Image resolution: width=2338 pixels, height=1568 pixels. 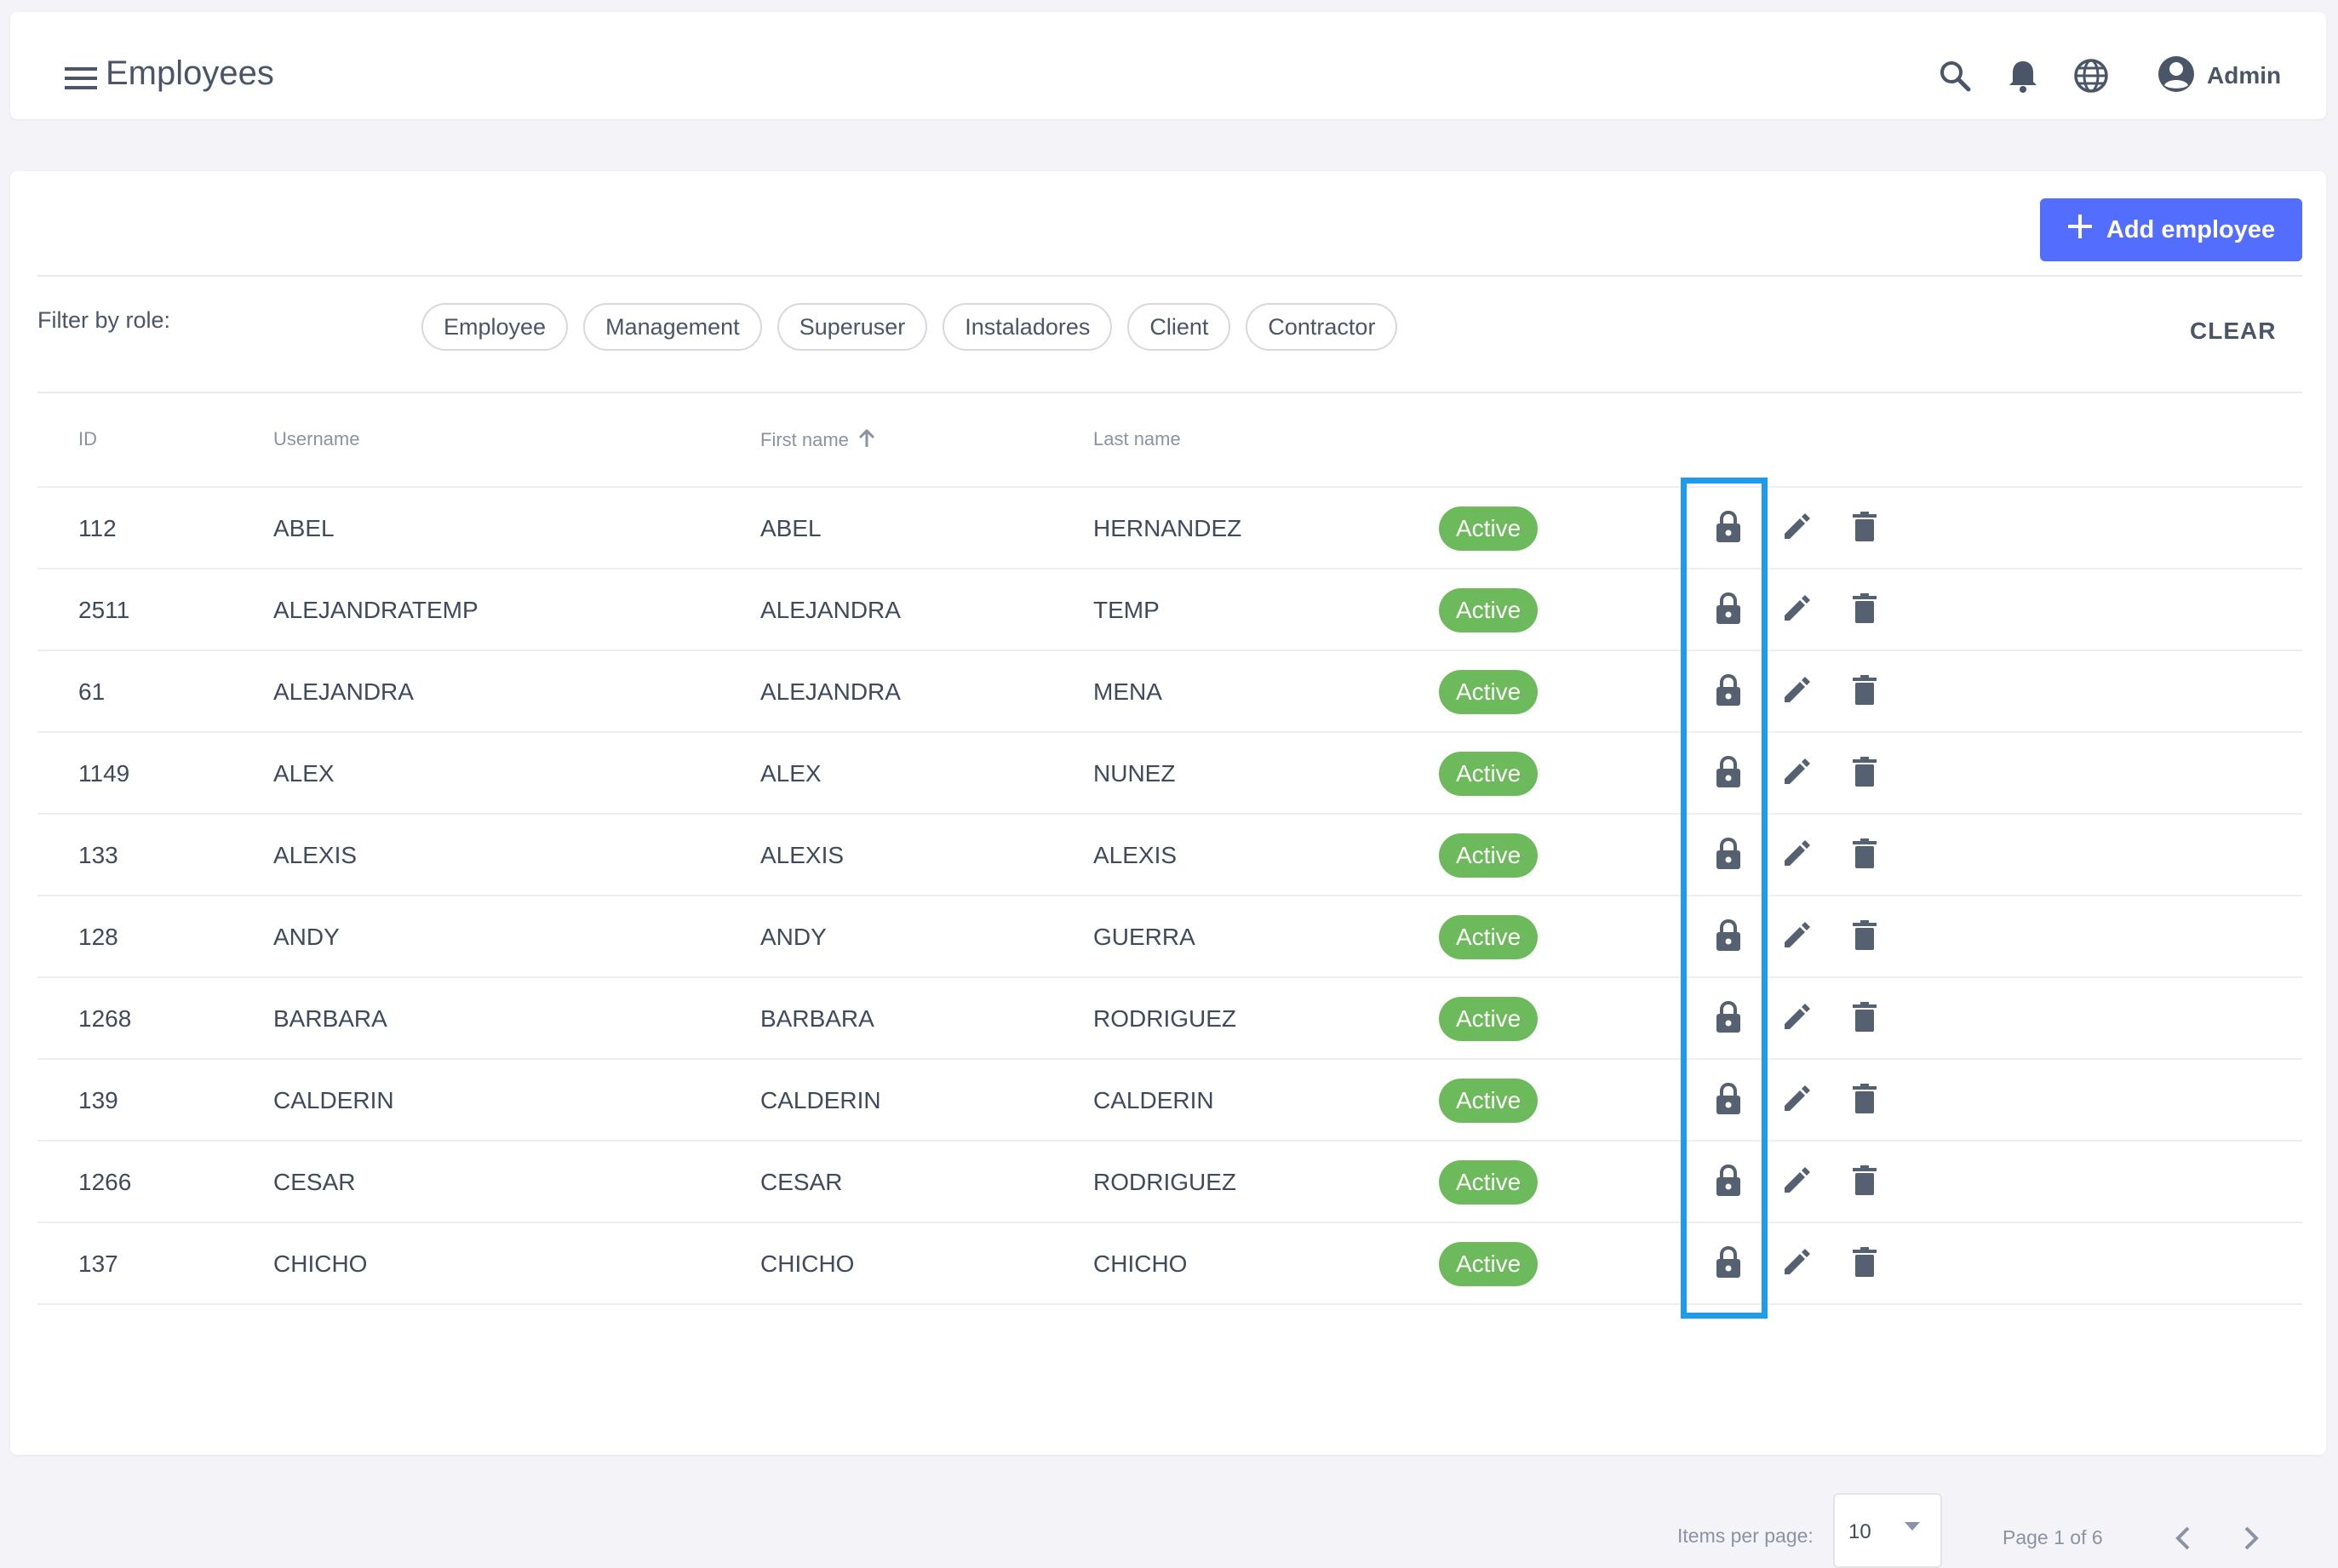 I want to click on table-row: 139 CALDERIN CALDERIN CALDERIN Active, so click(x=1169, y=1099).